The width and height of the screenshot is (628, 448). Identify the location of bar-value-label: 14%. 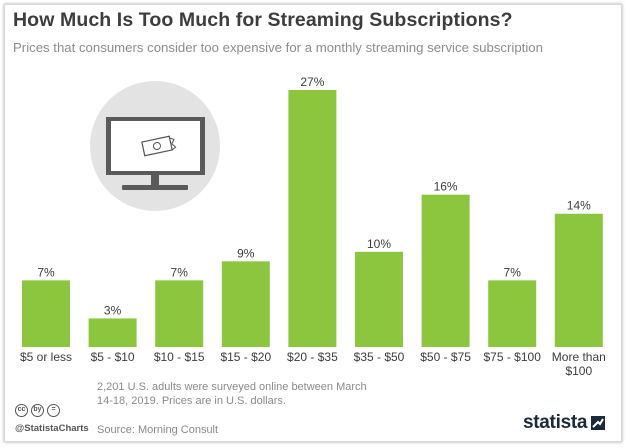
(579, 206).